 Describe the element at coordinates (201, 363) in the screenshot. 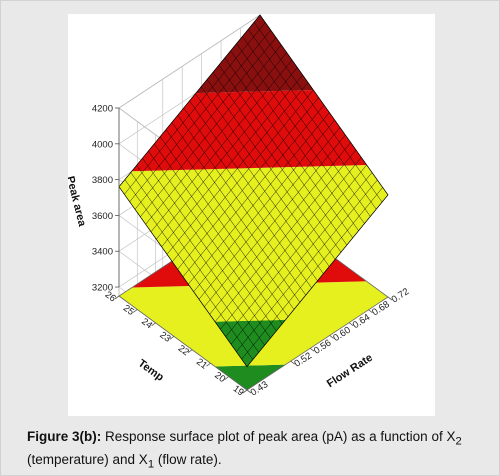

I see `y-tick-label-2: 21` at that location.